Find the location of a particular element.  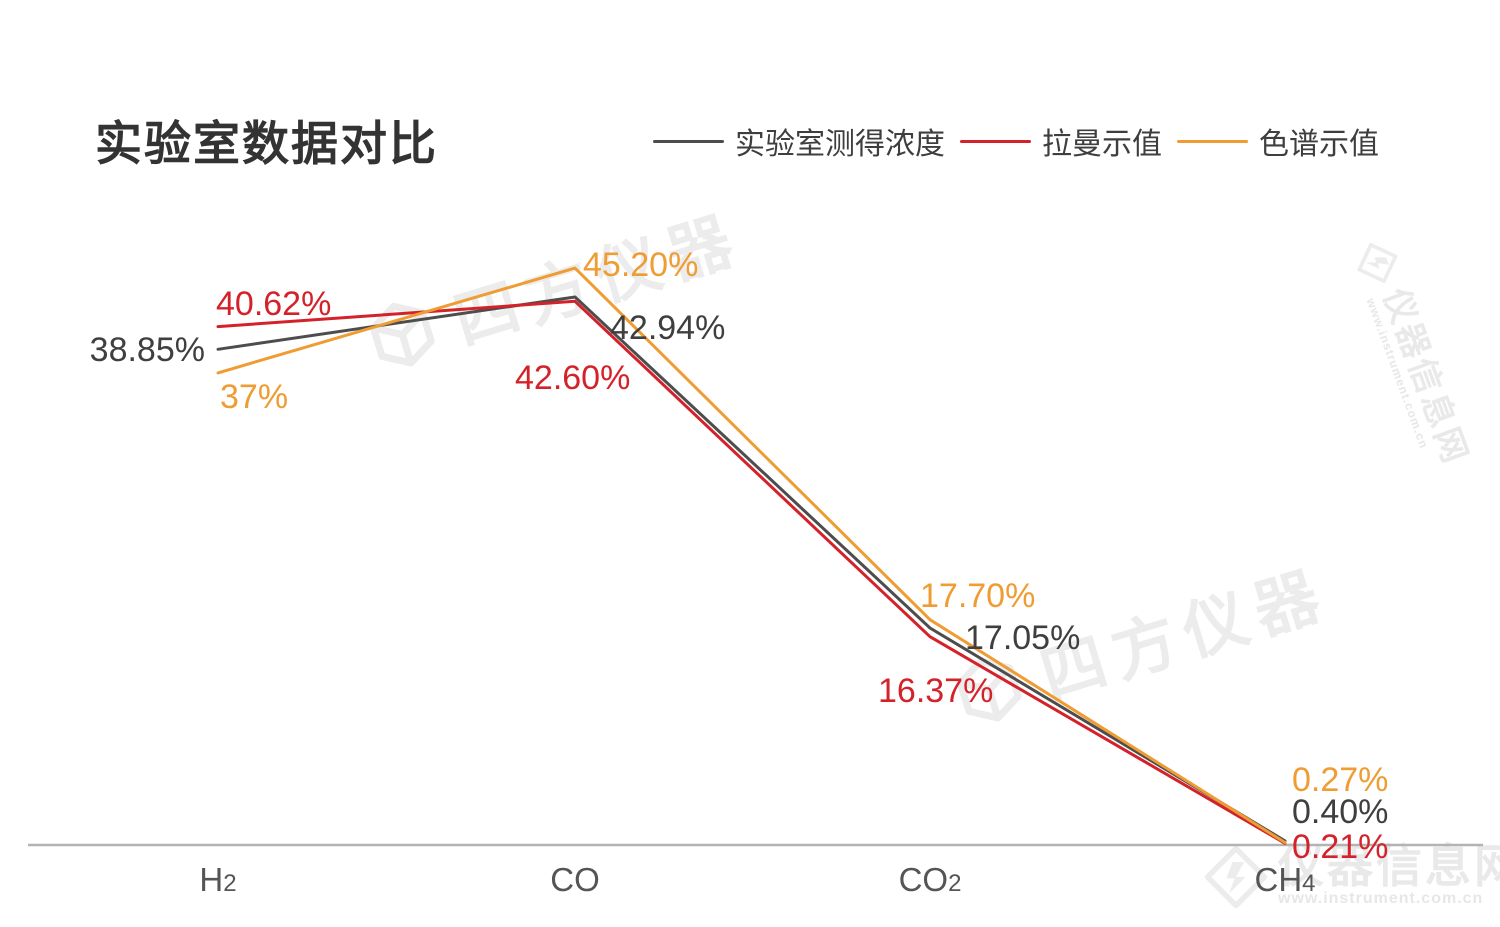

data-label-lab-CO: 42.94% is located at coordinates (667, 328).